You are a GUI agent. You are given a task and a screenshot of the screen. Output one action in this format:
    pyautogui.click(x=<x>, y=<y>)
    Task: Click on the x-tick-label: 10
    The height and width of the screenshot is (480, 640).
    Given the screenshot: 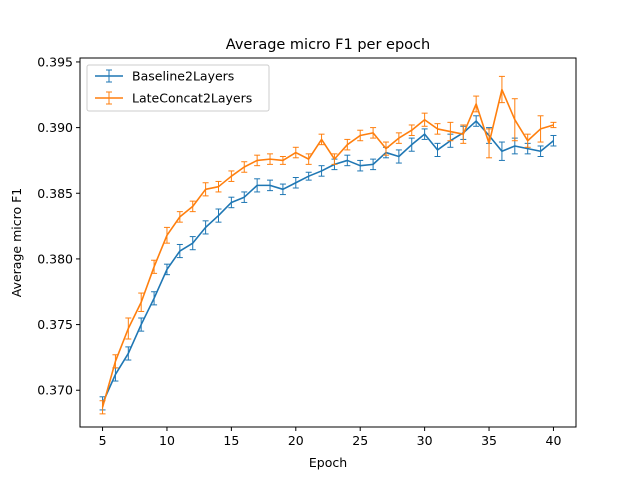 What is the action you would take?
    pyautogui.click(x=167, y=440)
    